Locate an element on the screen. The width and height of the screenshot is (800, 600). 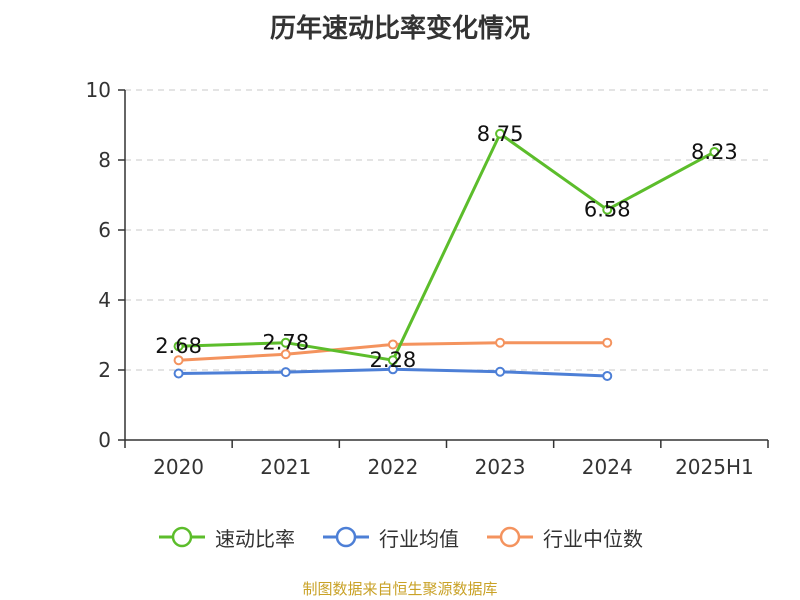
data-label: 8.23 is located at coordinates (714, 152).